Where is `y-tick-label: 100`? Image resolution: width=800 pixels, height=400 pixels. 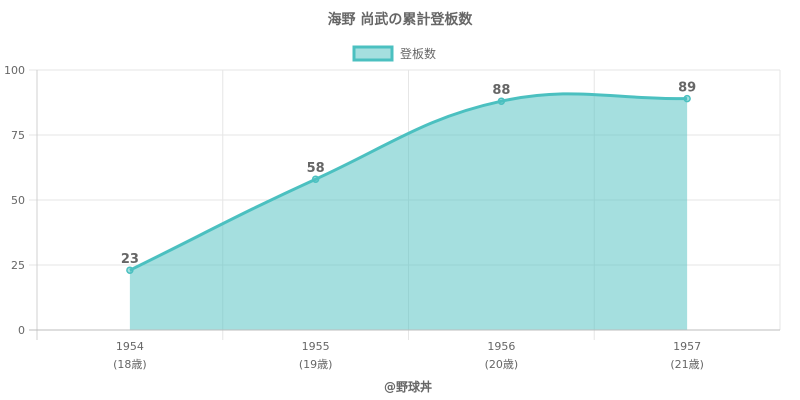
y-tick-label: 100 is located at coordinates (14, 70).